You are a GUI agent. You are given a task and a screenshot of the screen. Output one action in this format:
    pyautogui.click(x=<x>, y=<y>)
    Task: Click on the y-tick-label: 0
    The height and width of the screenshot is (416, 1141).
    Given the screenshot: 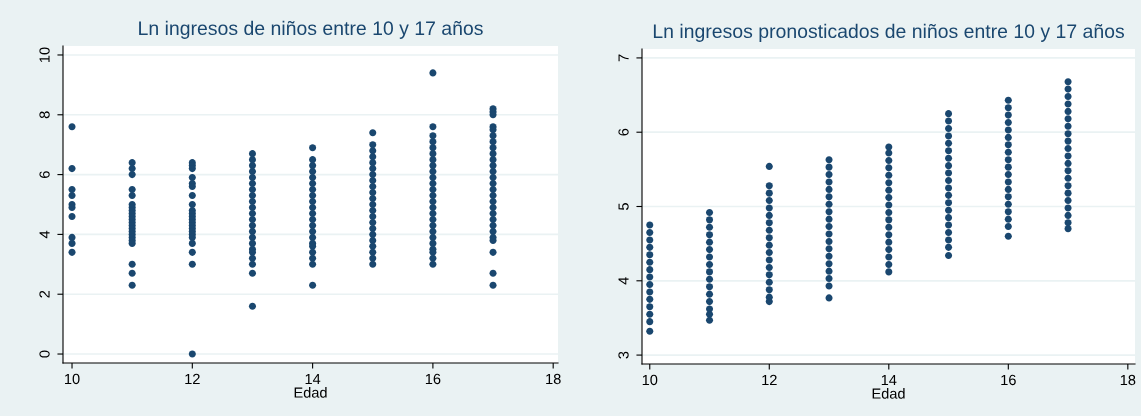 What is the action you would take?
    pyautogui.click(x=44, y=354)
    